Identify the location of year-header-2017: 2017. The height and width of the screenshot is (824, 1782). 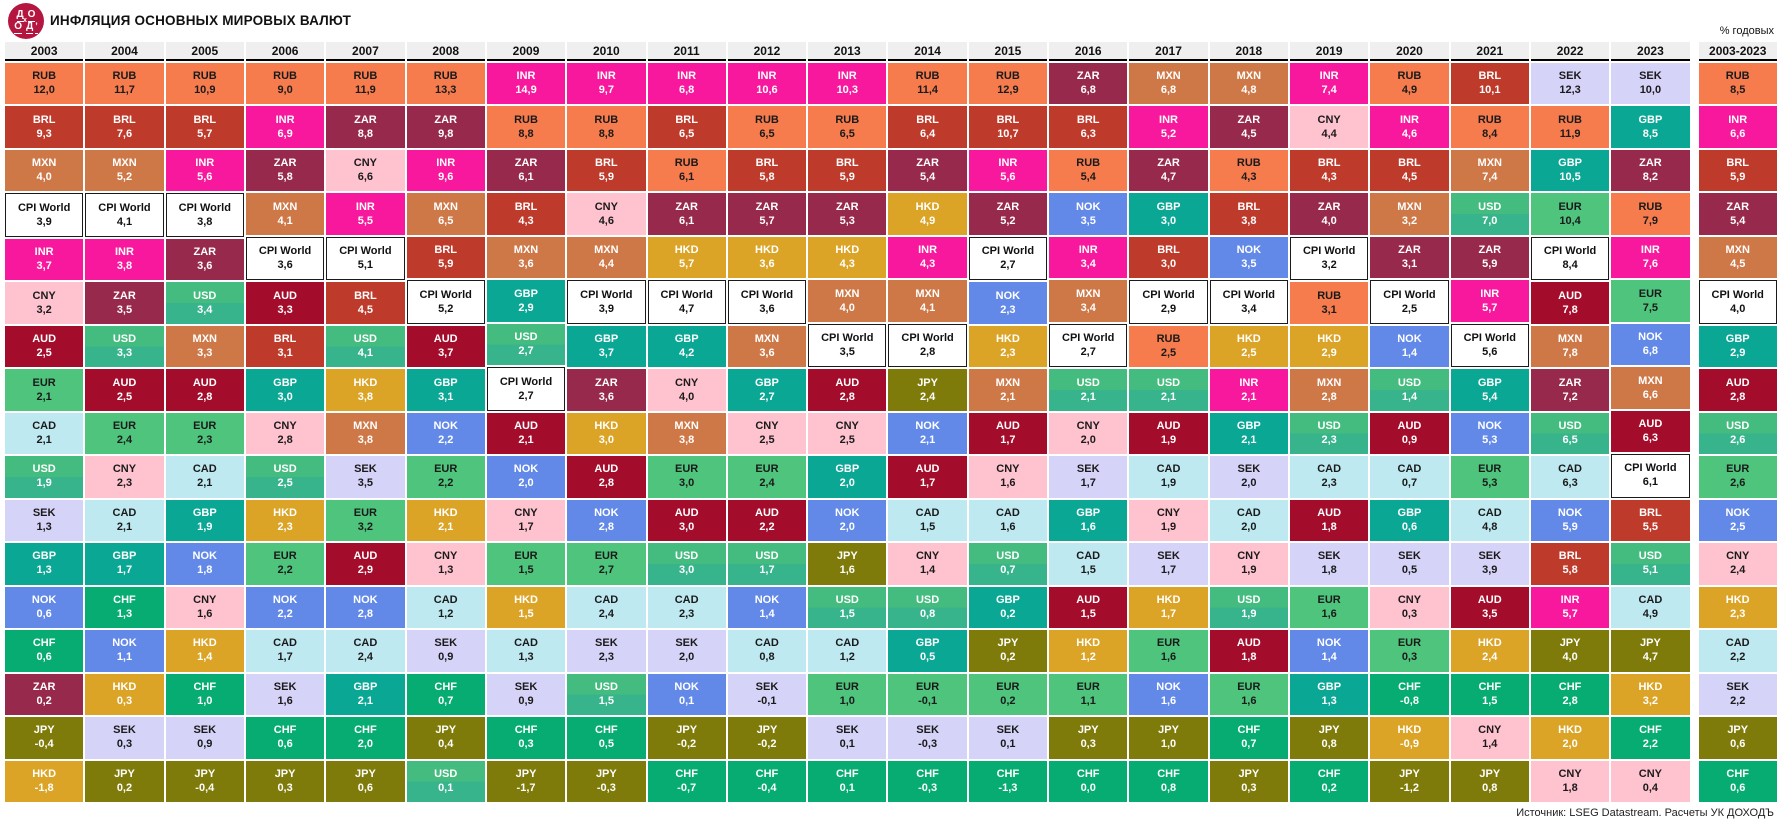
(1168, 51).